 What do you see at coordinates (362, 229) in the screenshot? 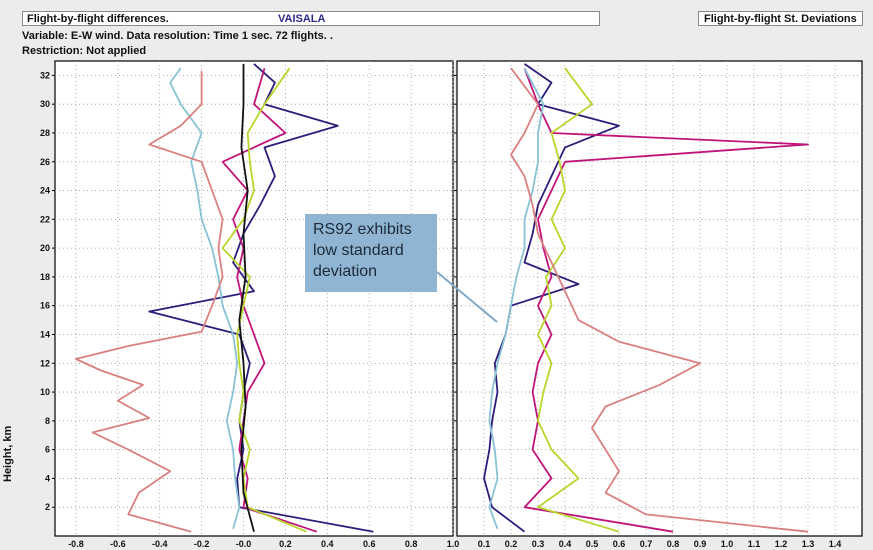
I see `annotation-line-1: RS92 exhibits` at bounding box center [362, 229].